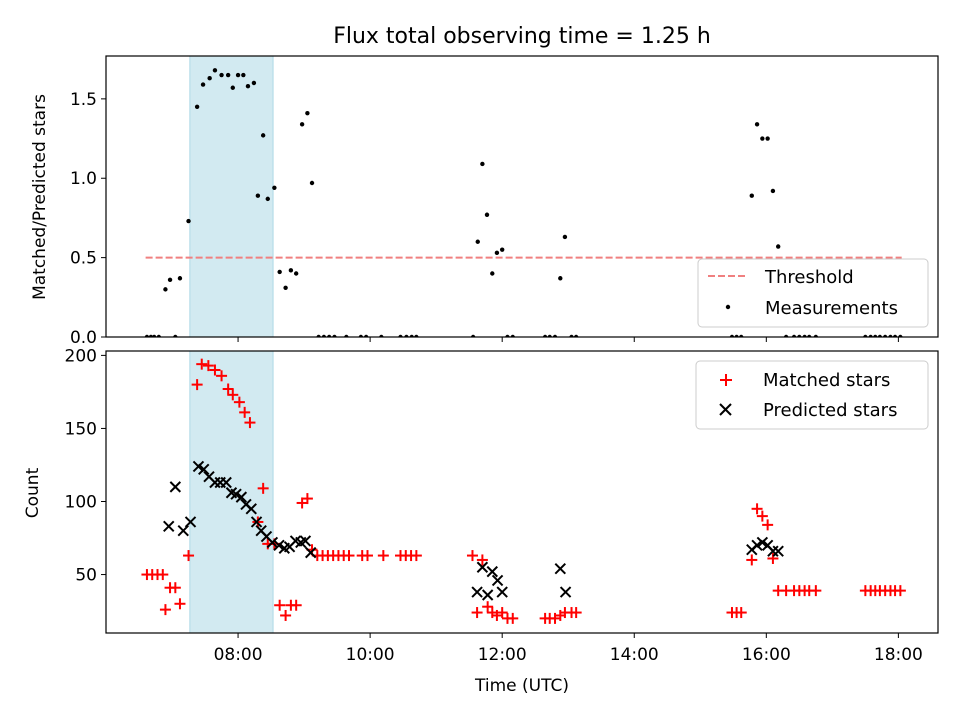  Describe the element at coordinates (766, 655) in the screenshot. I see `bottom-x-tick-label: 16:00` at that location.